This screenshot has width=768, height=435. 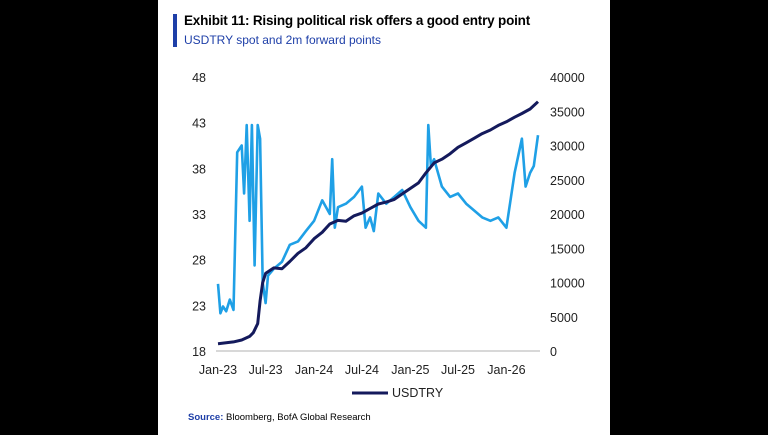 I want to click on right-axis-tick-label: 35000, so click(x=567, y=112).